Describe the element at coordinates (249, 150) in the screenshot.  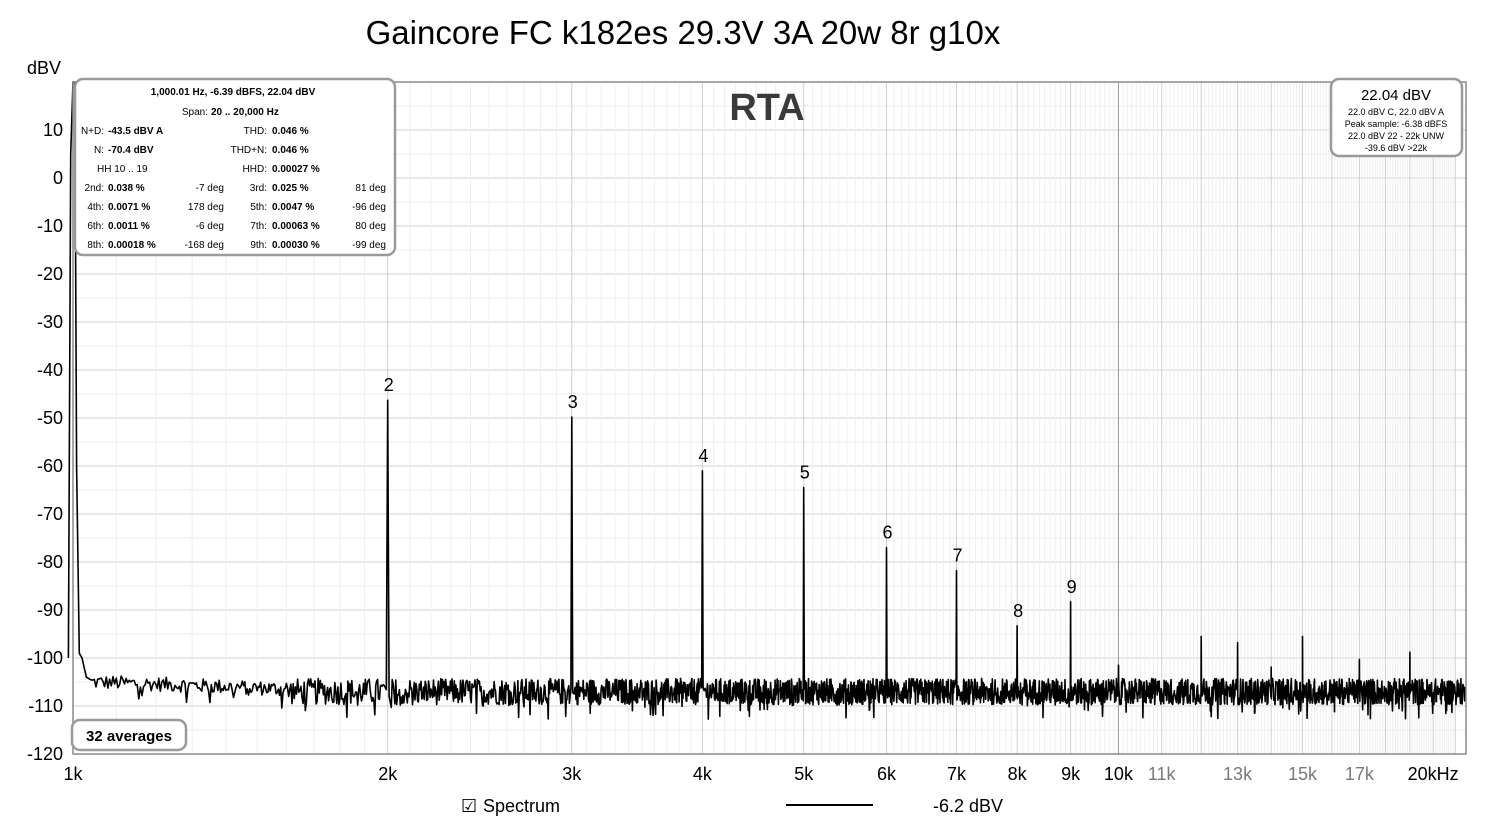
I see `stats-label: THD+N:` at that location.